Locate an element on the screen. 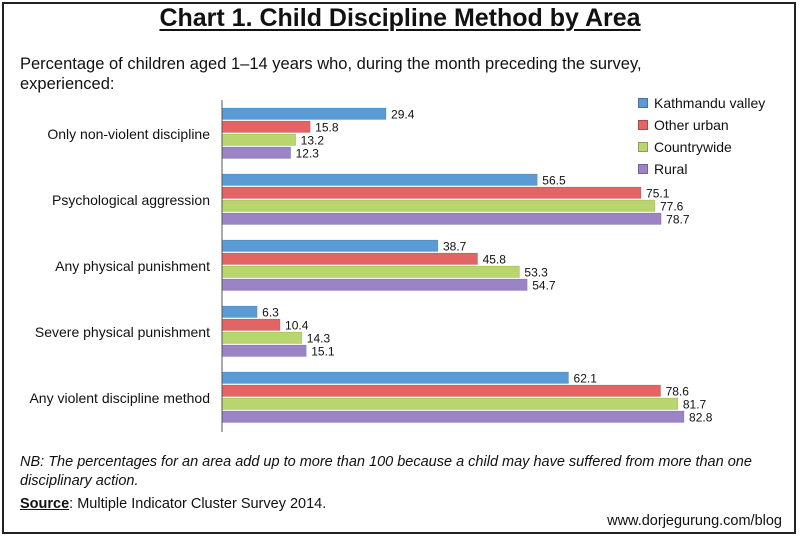 This screenshot has width=800, height=538. data-label-kathmandu-valley-only-non-violent-discipline: 29.4 is located at coordinates (403, 115).